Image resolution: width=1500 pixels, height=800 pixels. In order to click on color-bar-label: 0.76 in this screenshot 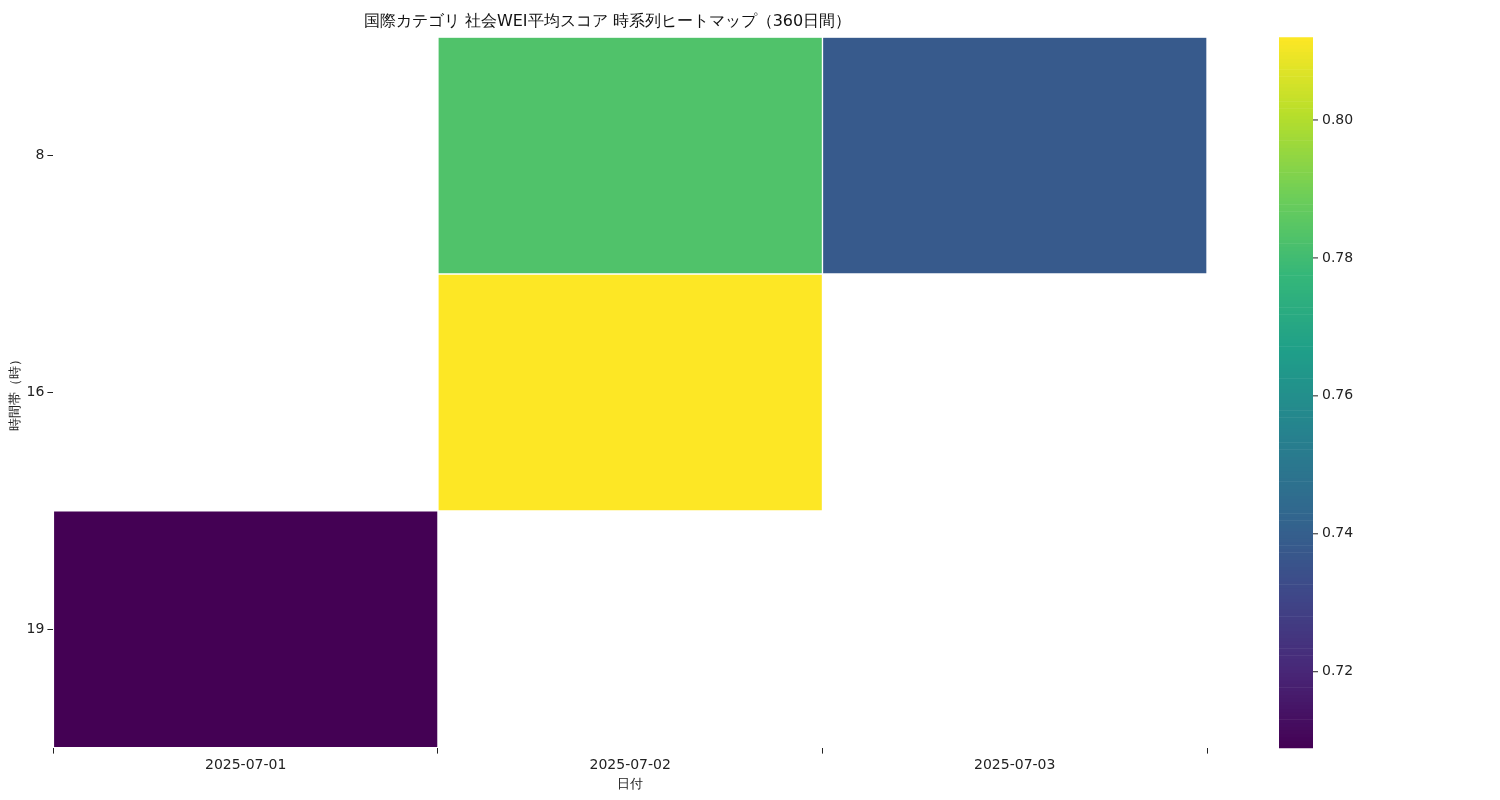, I will do `click(1338, 394)`.